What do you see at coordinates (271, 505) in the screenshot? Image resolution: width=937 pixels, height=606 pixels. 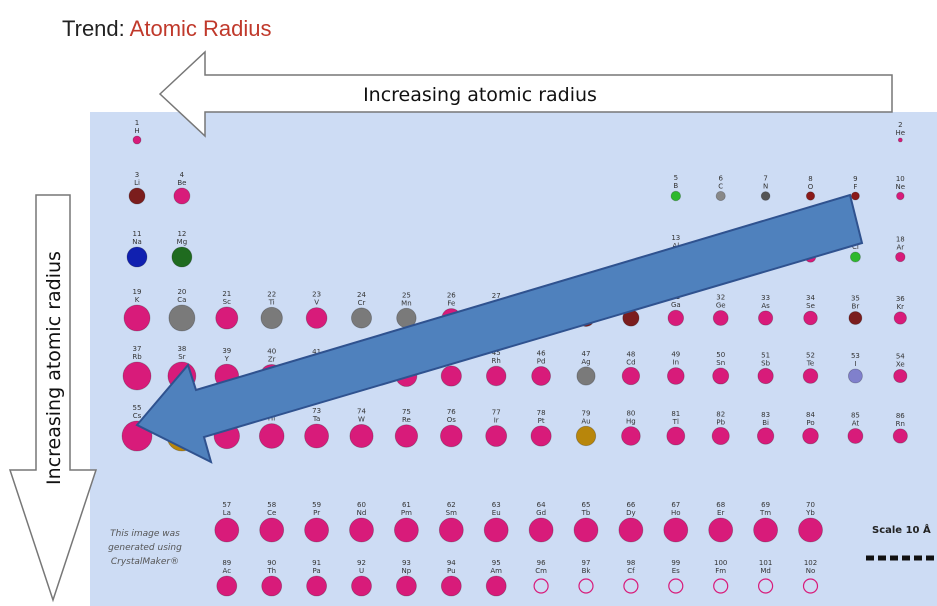 I see `element-number: 58` at bounding box center [271, 505].